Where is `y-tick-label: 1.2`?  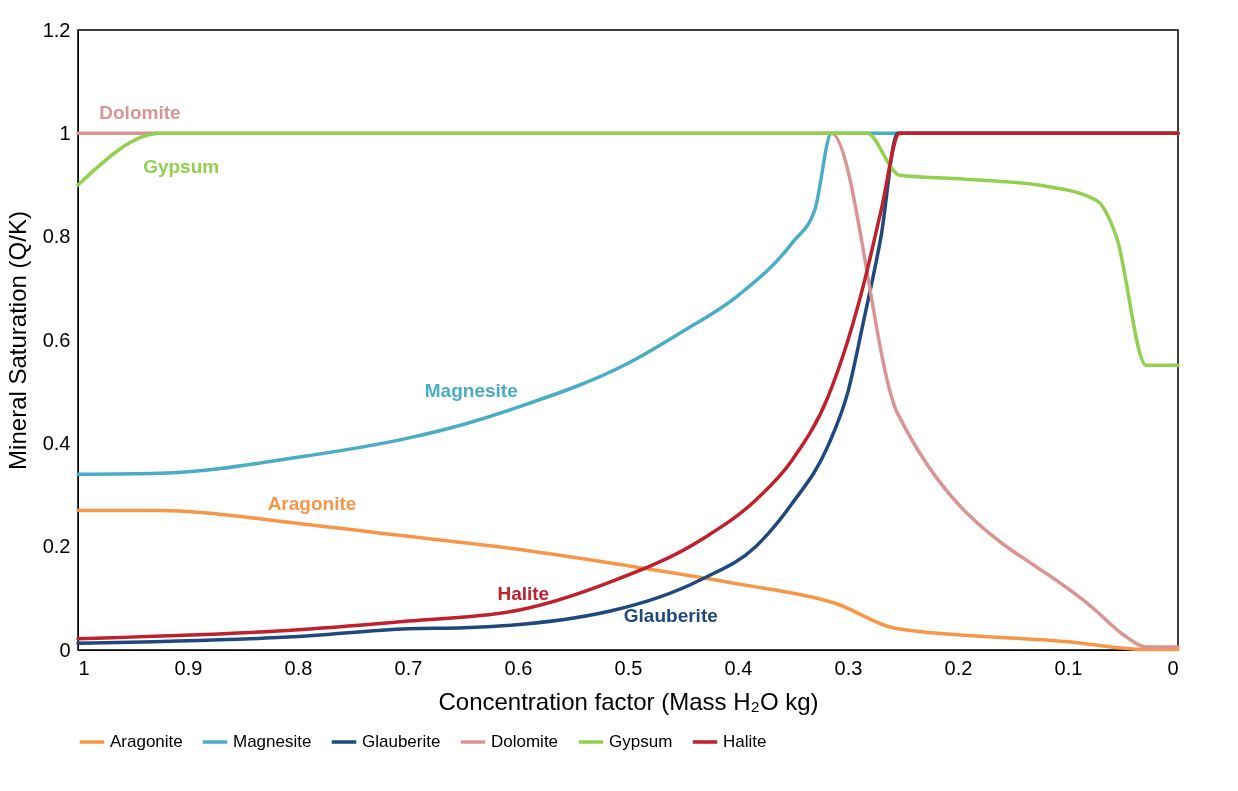
y-tick-label: 1.2 is located at coordinates (56, 29).